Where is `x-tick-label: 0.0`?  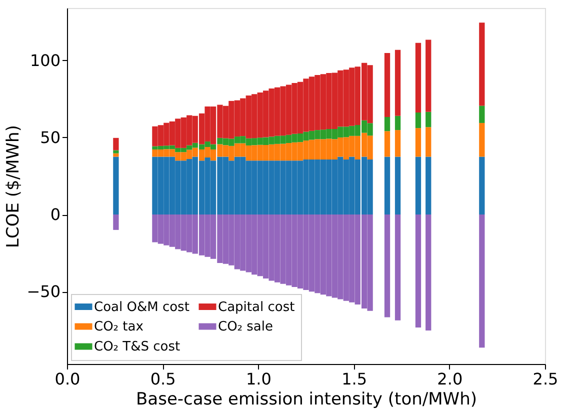 x-tick-label: 0.0 is located at coordinates (67, 379).